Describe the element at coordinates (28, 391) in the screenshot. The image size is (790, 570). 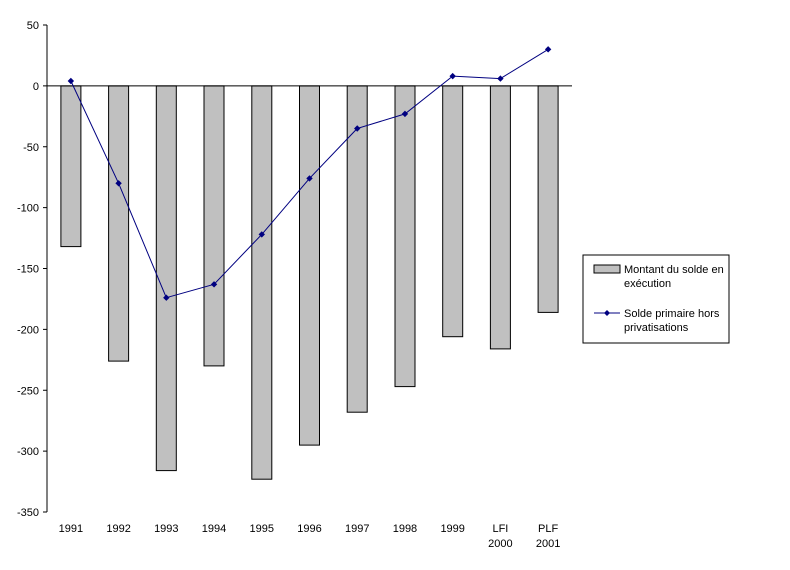
I see `y-tick-label: -250` at that location.